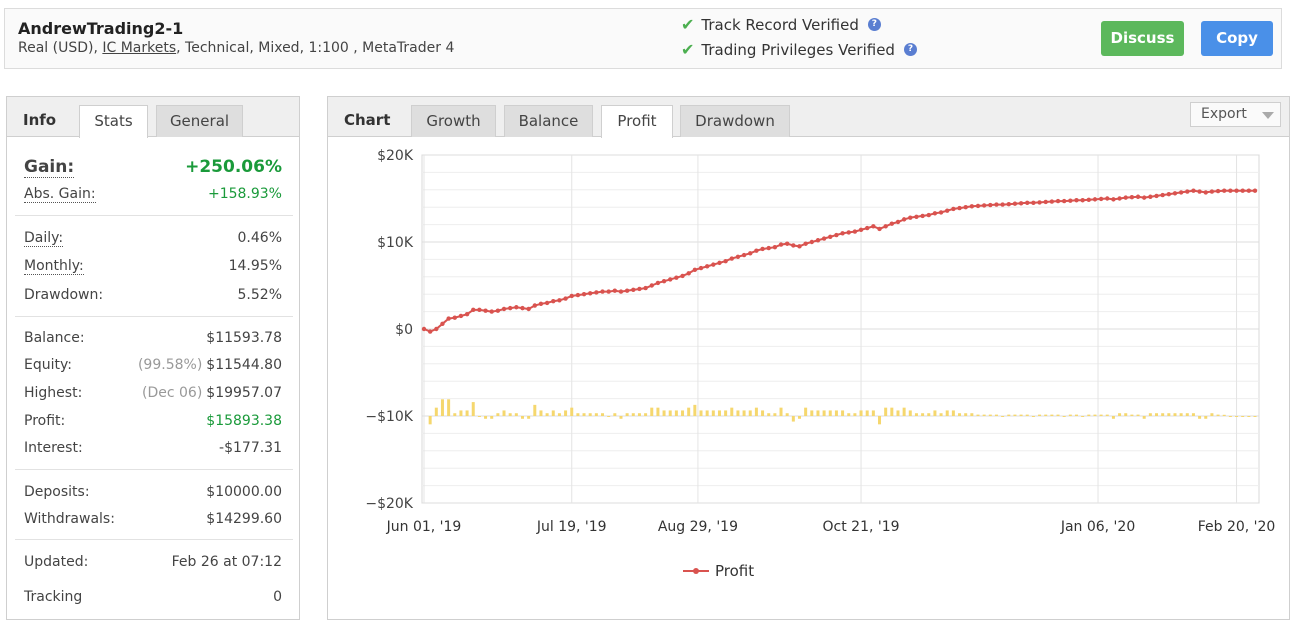  What do you see at coordinates (199, 121) in the screenshot?
I see `tab-general: General` at bounding box center [199, 121].